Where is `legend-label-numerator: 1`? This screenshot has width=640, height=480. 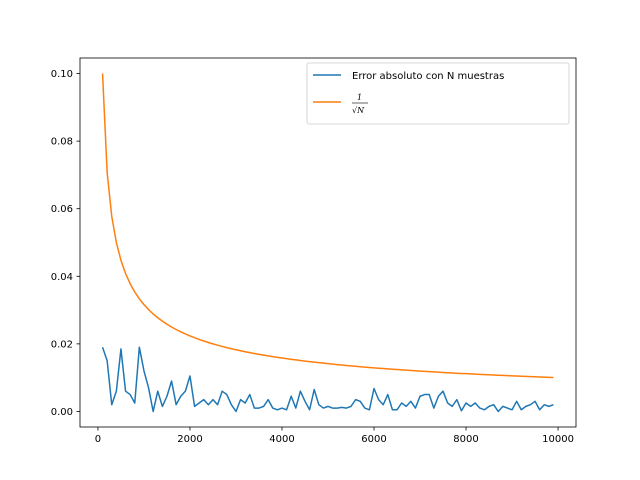 legend-label-numerator: 1 is located at coordinates (359, 97).